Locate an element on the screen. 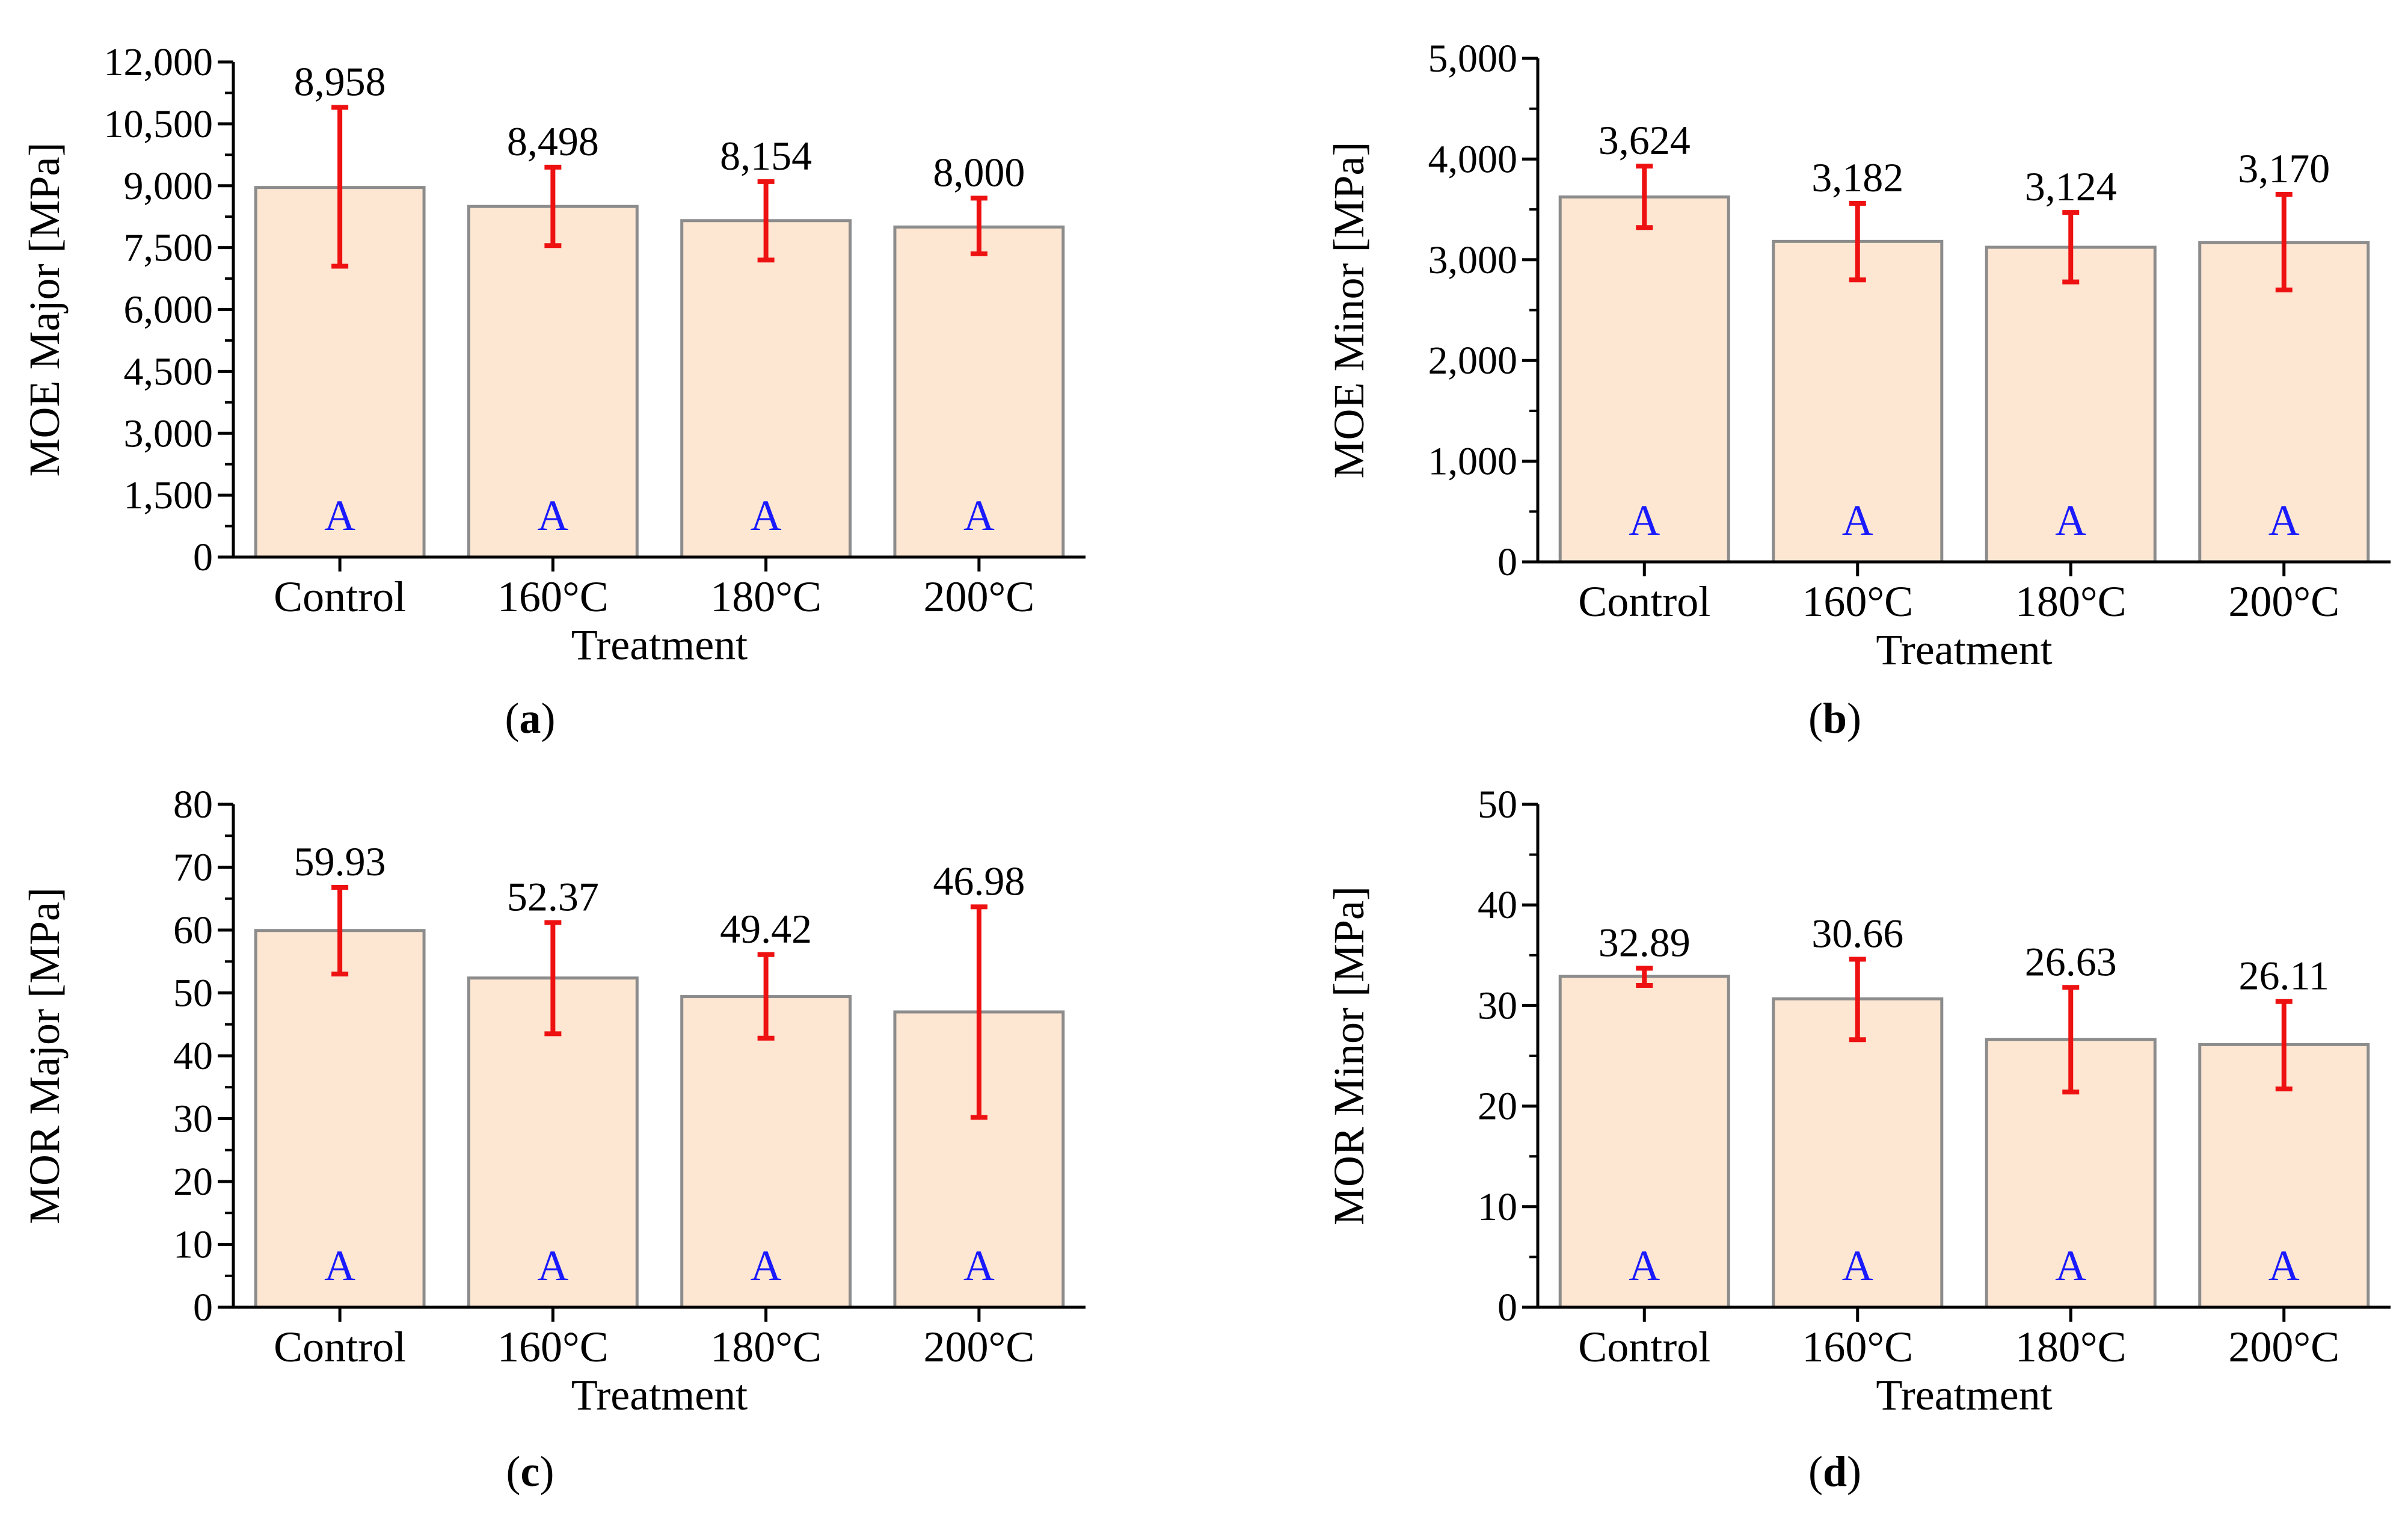  value-label-a-3: 8,000 is located at coordinates (979, 172).